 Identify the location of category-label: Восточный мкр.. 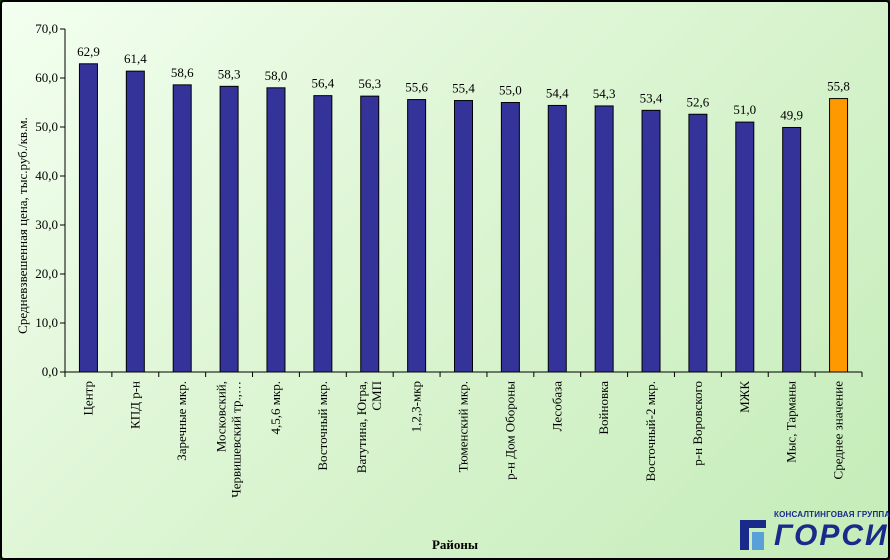
(322, 426).